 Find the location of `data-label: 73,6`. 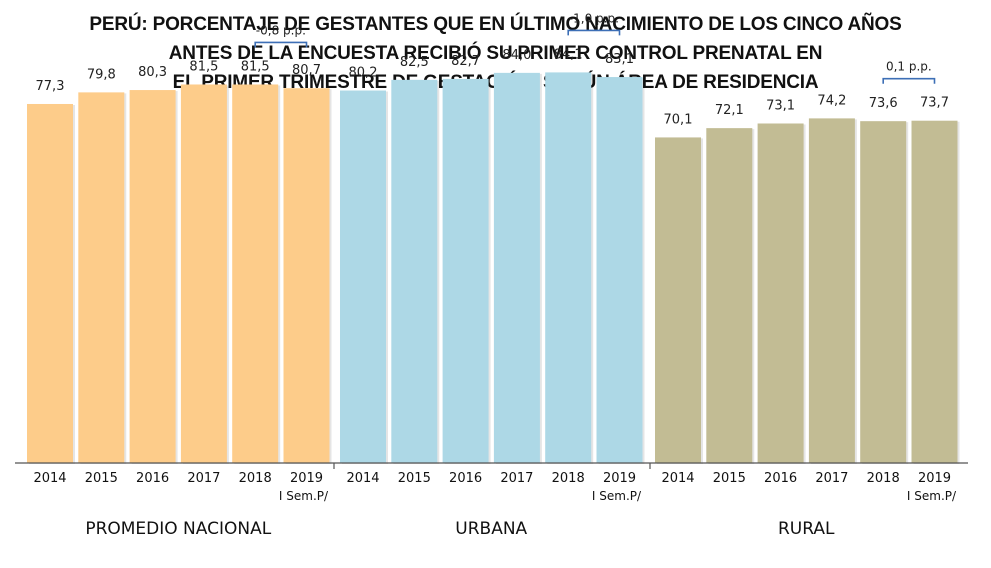

data-label: 73,6 is located at coordinates (883, 103).